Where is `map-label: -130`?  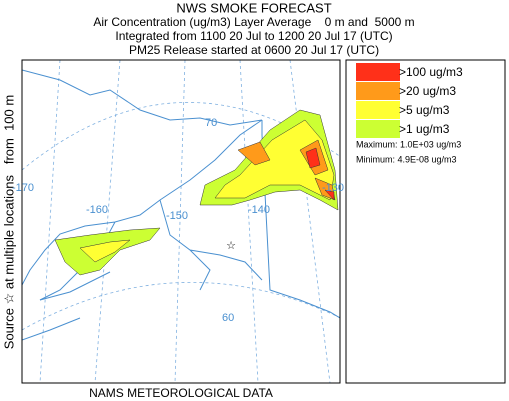
map-label: -130 is located at coordinates (333, 188).